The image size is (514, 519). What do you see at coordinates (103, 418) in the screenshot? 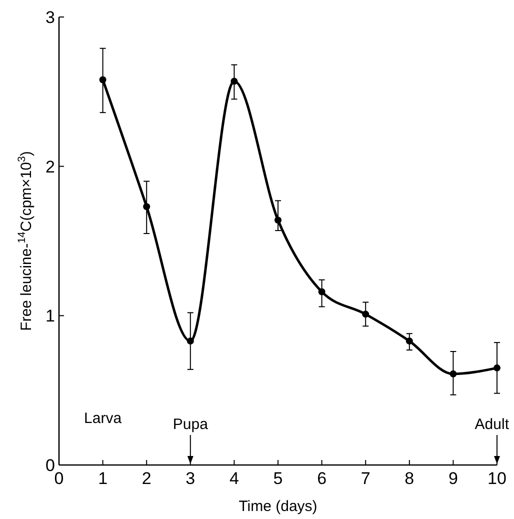
I see `annotation: Larva` at bounding box center [103, 418].